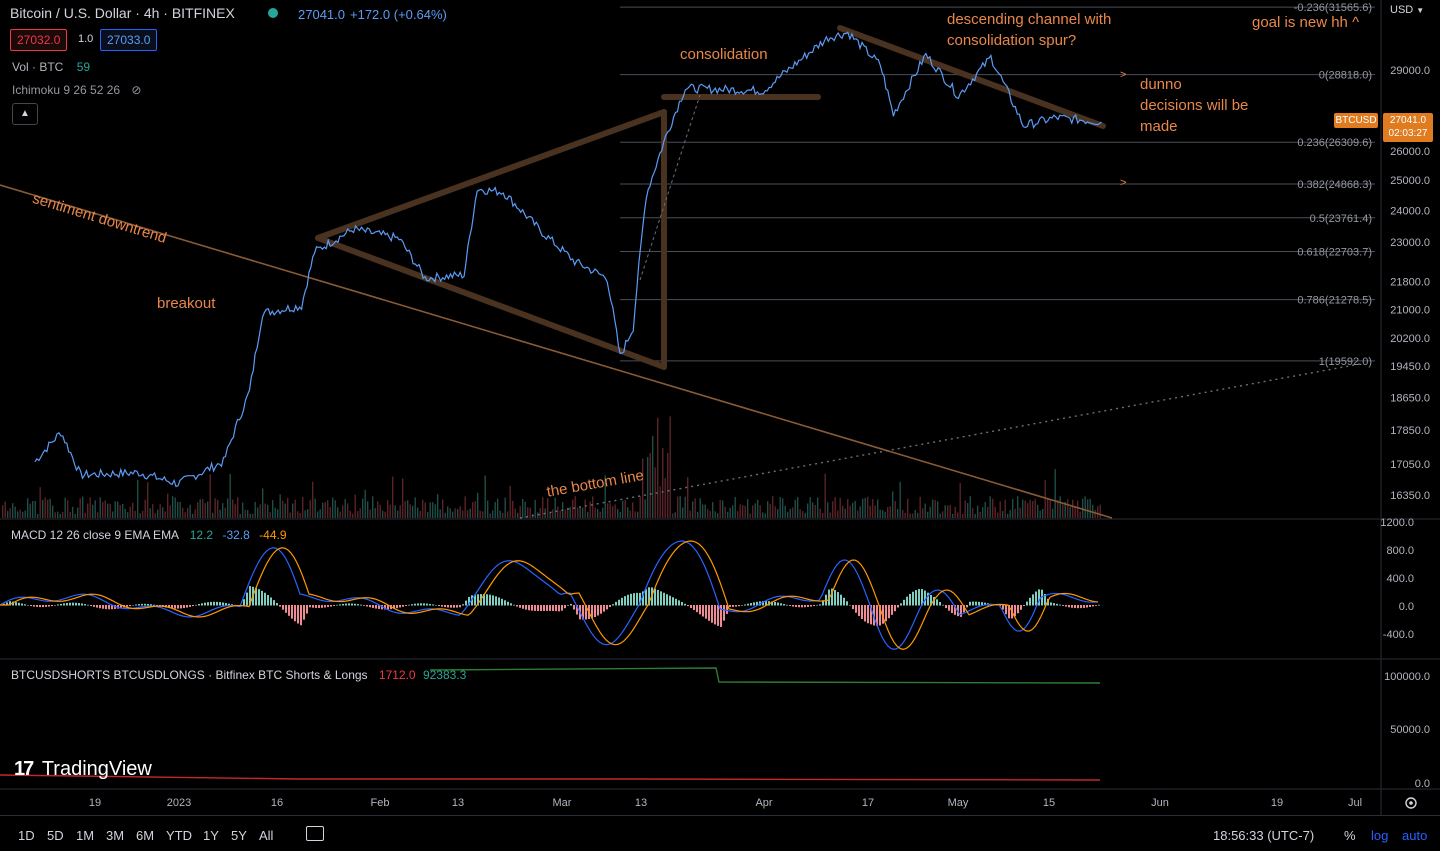 The width and height of the screenshot is (1440, 851). I want to click on annotation-dunno: dunno decisions will be made, so click(1194, 105).